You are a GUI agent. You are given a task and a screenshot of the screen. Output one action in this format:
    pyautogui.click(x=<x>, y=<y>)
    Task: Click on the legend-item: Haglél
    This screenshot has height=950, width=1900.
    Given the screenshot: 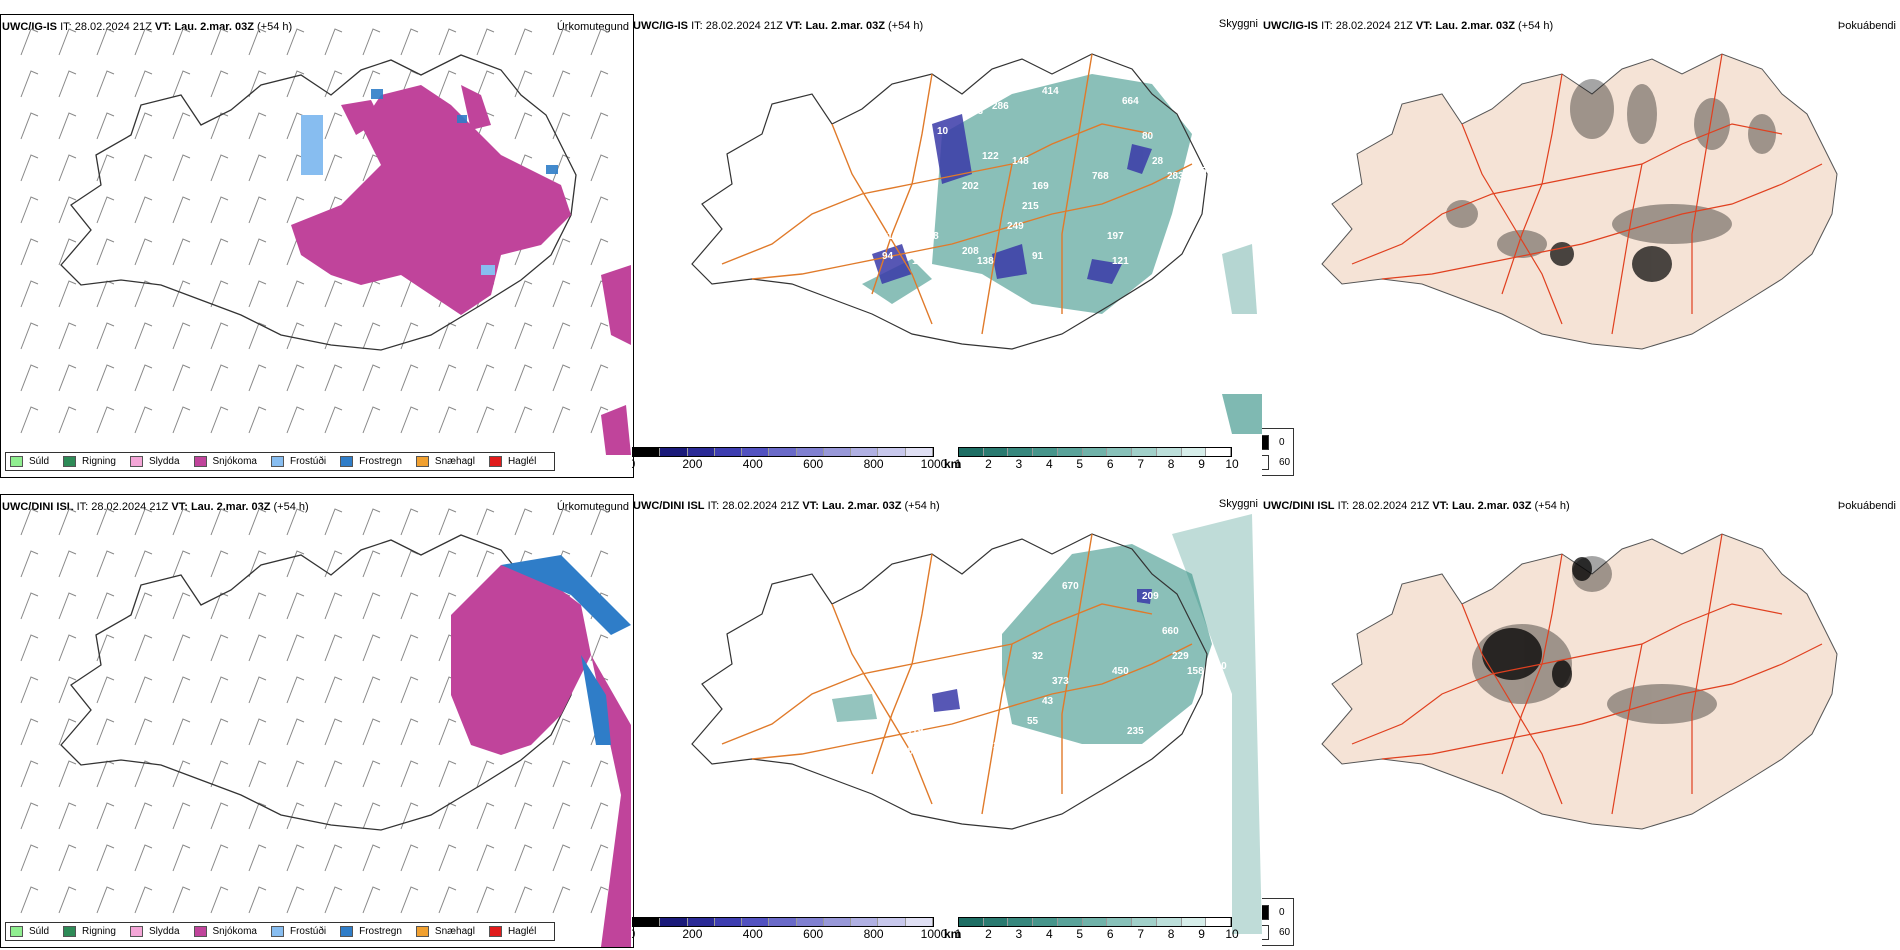 What is the action you would take?
    pyautogui.click(x=512, y=461)
    